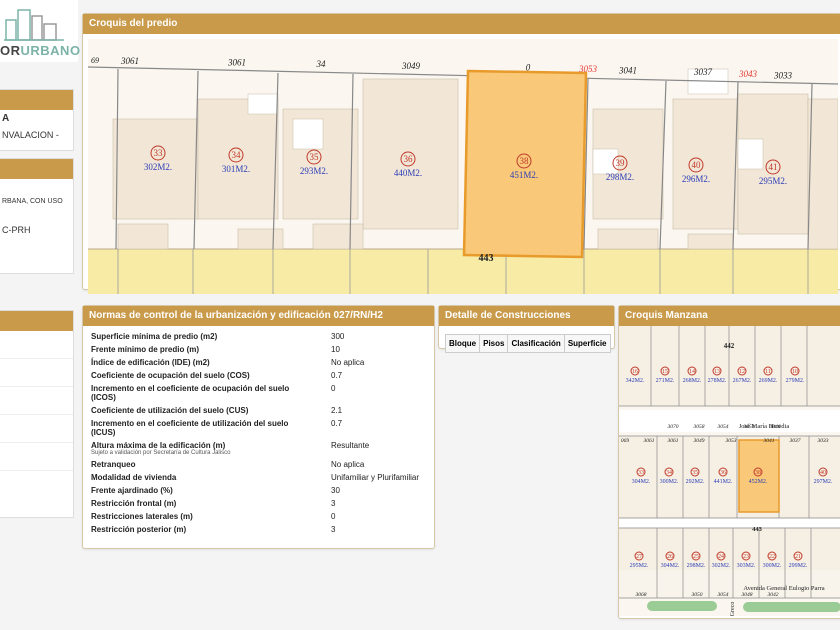 The width and height of the screenshot is (840, 630). I want to click on lot-area: 440M2., so click(408, 173).